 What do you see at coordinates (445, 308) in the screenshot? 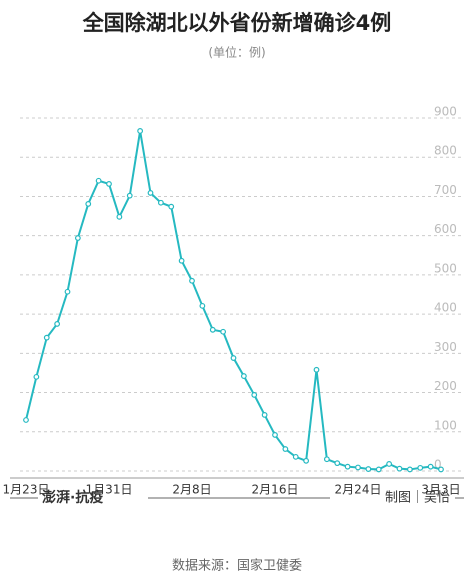
I see `y-tick-label: 400` at bounding box center [445, 308].